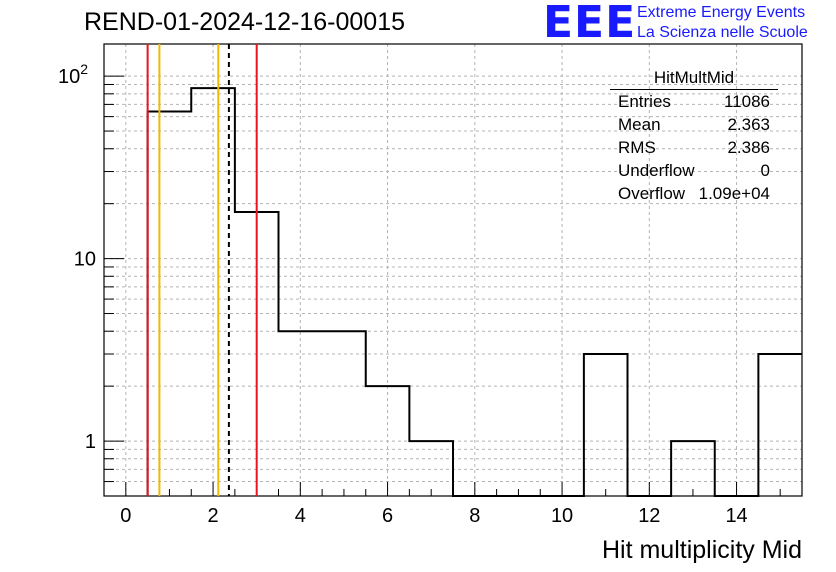 This screenshot has width=836, height=572. What do you see at coordinates (644, 101) in the screenshot?
I see `stats-label: Entries` at bounding box center [644, 101].